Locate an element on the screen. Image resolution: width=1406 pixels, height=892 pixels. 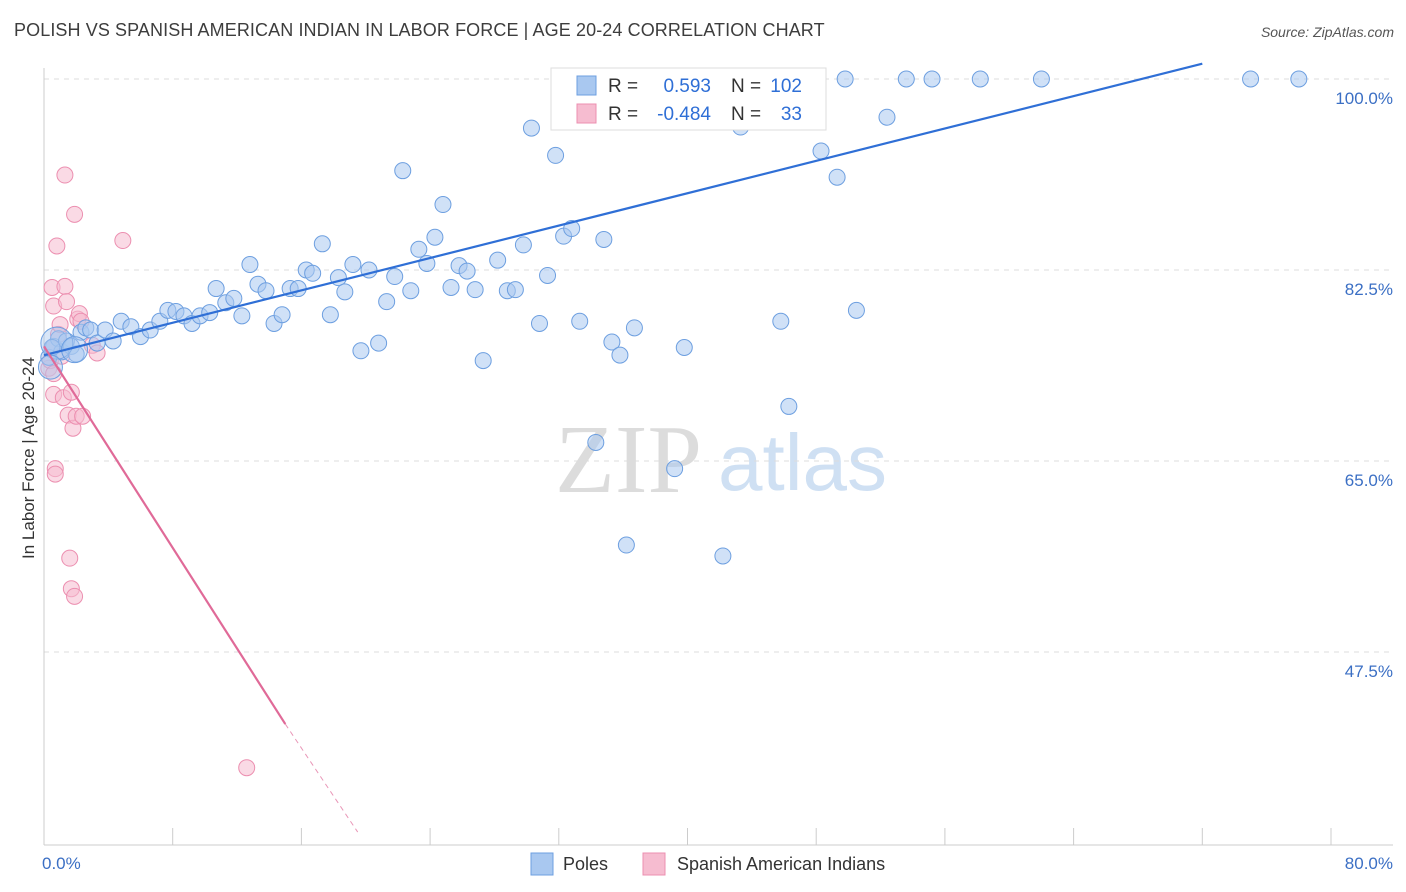
legend-r-value: 0.593 is located at coordinates (687, 86).